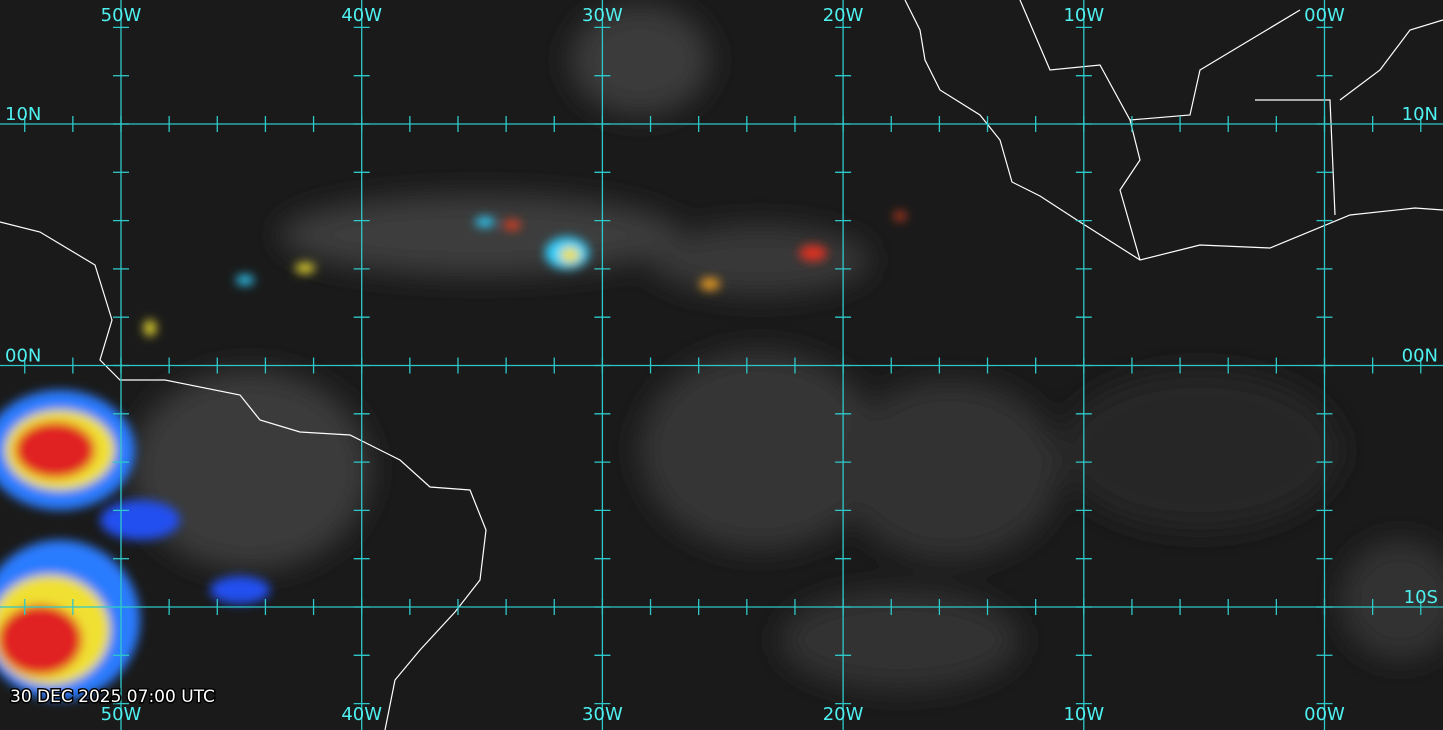 The height and width of the screenshot is (730, 1443). What do you see at coordinates (112, 697) in the screenshot?
I see `timestamp: 30 DEC 2025 07:00 UTC` at bounding box center [112, 697].